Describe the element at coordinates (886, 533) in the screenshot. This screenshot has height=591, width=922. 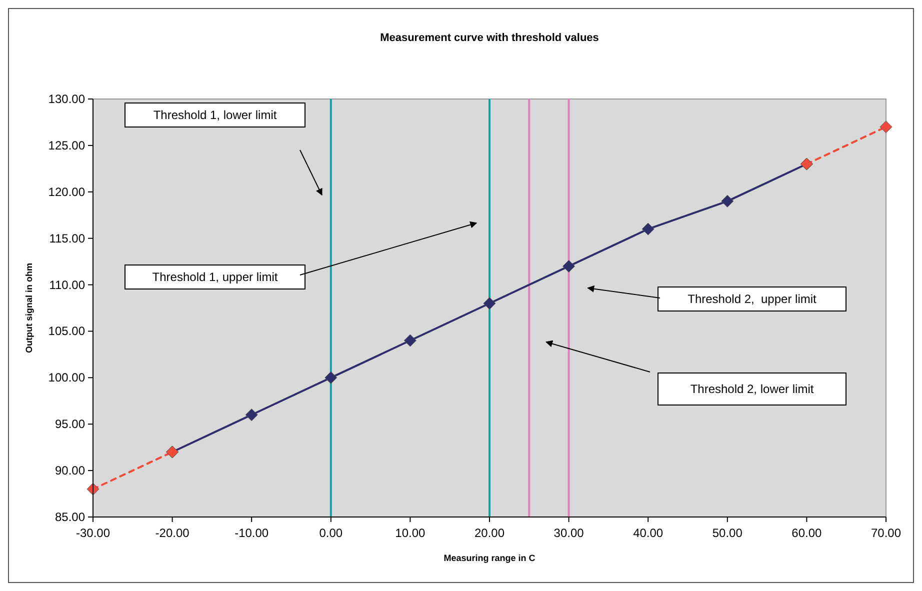
I see `x-tick-label: 70.00` at that location.